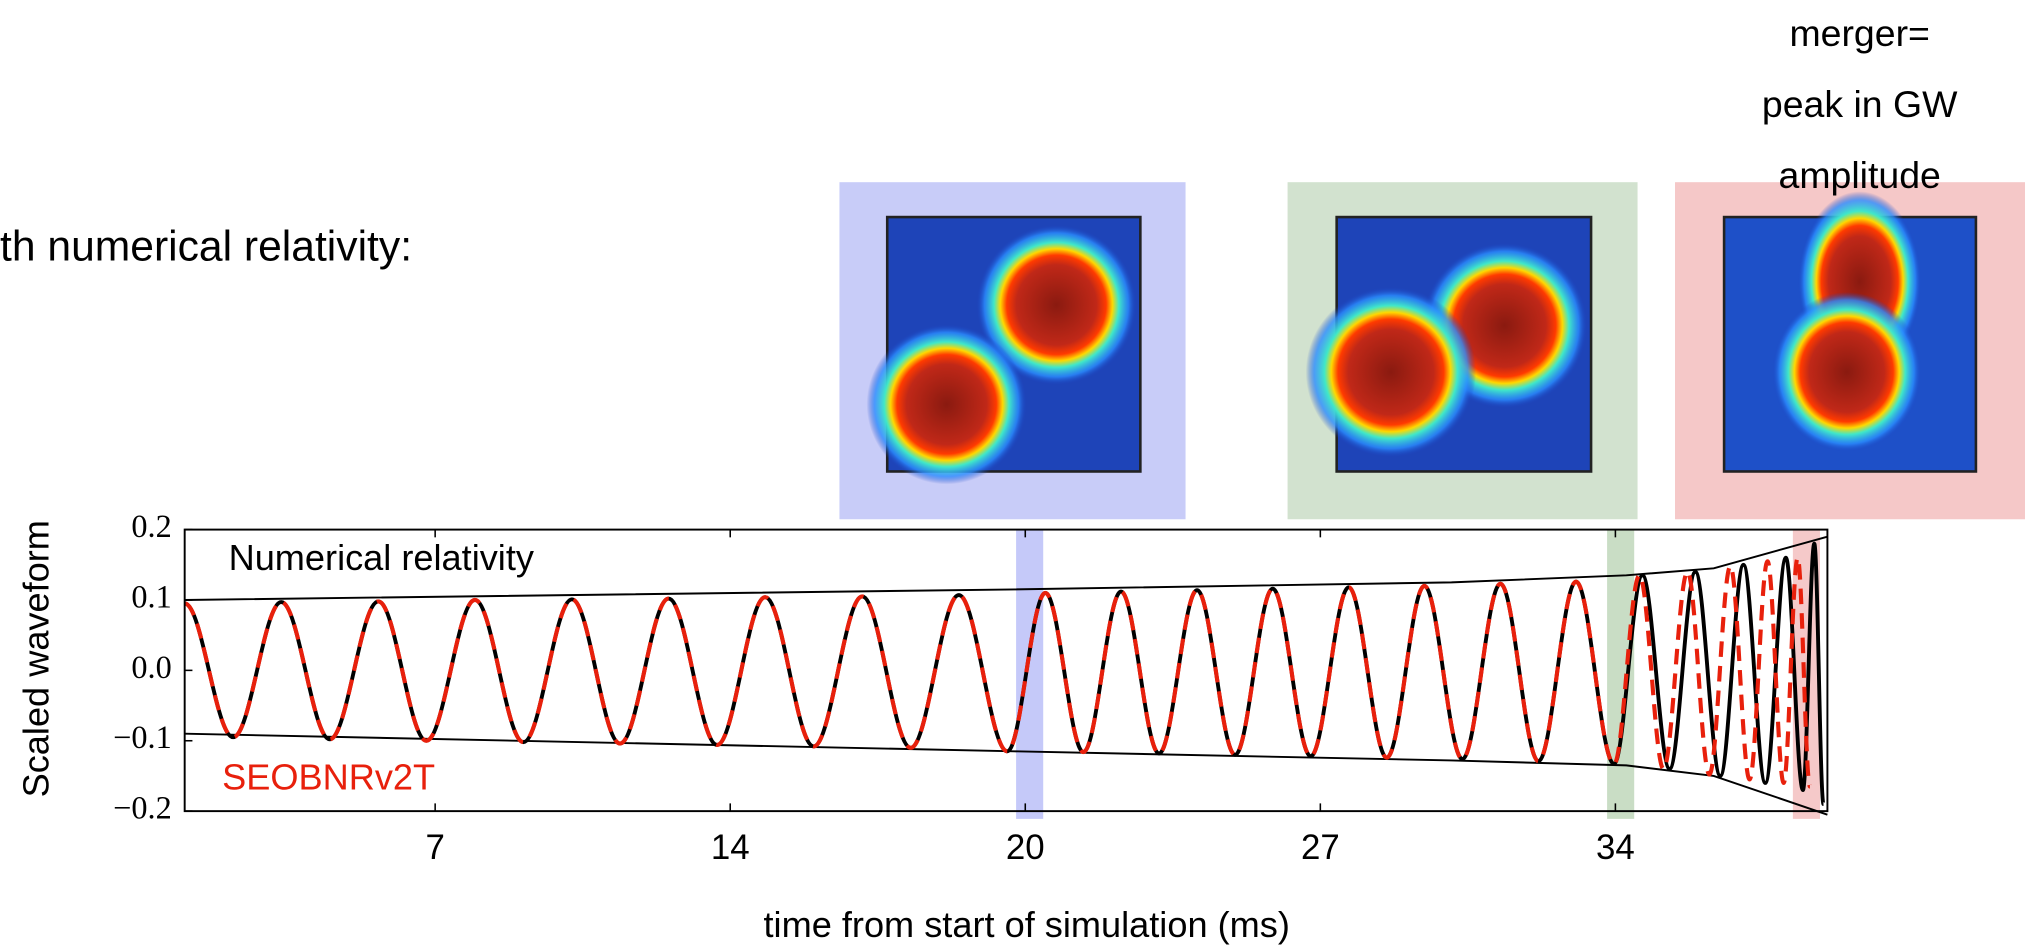  Describe the element at coordinates (730, 847) in the screenshot. I see `x-tick-label: 14` at that location.